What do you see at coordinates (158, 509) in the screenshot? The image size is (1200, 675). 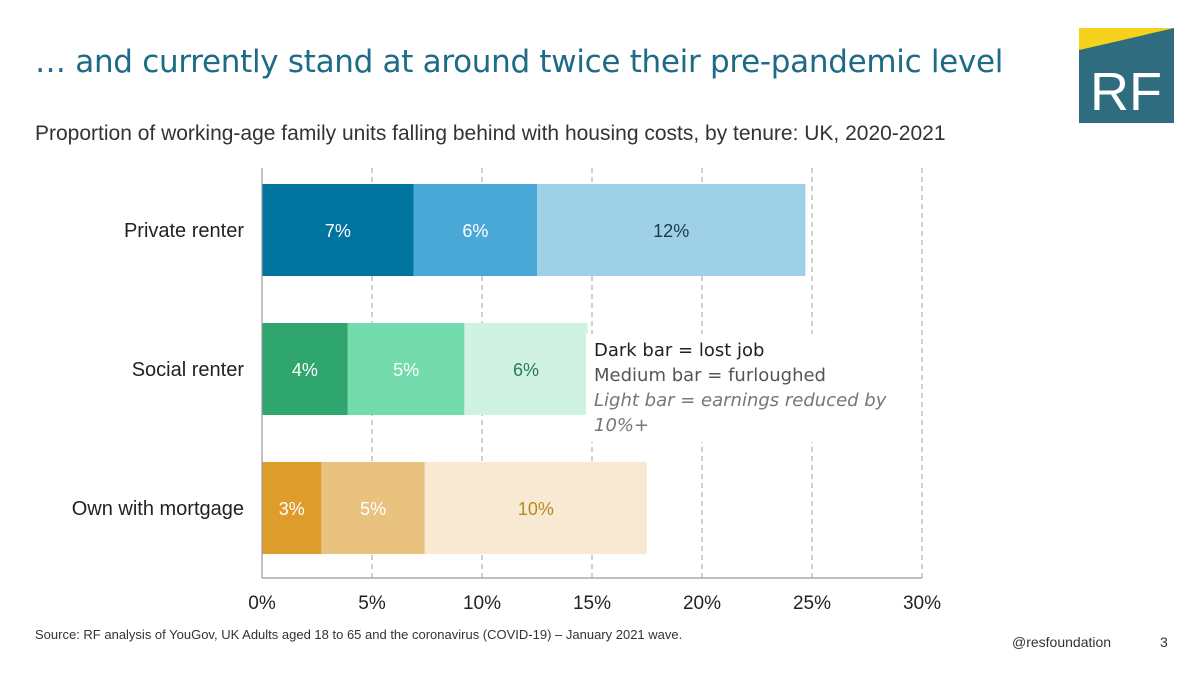 I see `category-label: Own with mortgage` at bounding box center [158, 509].